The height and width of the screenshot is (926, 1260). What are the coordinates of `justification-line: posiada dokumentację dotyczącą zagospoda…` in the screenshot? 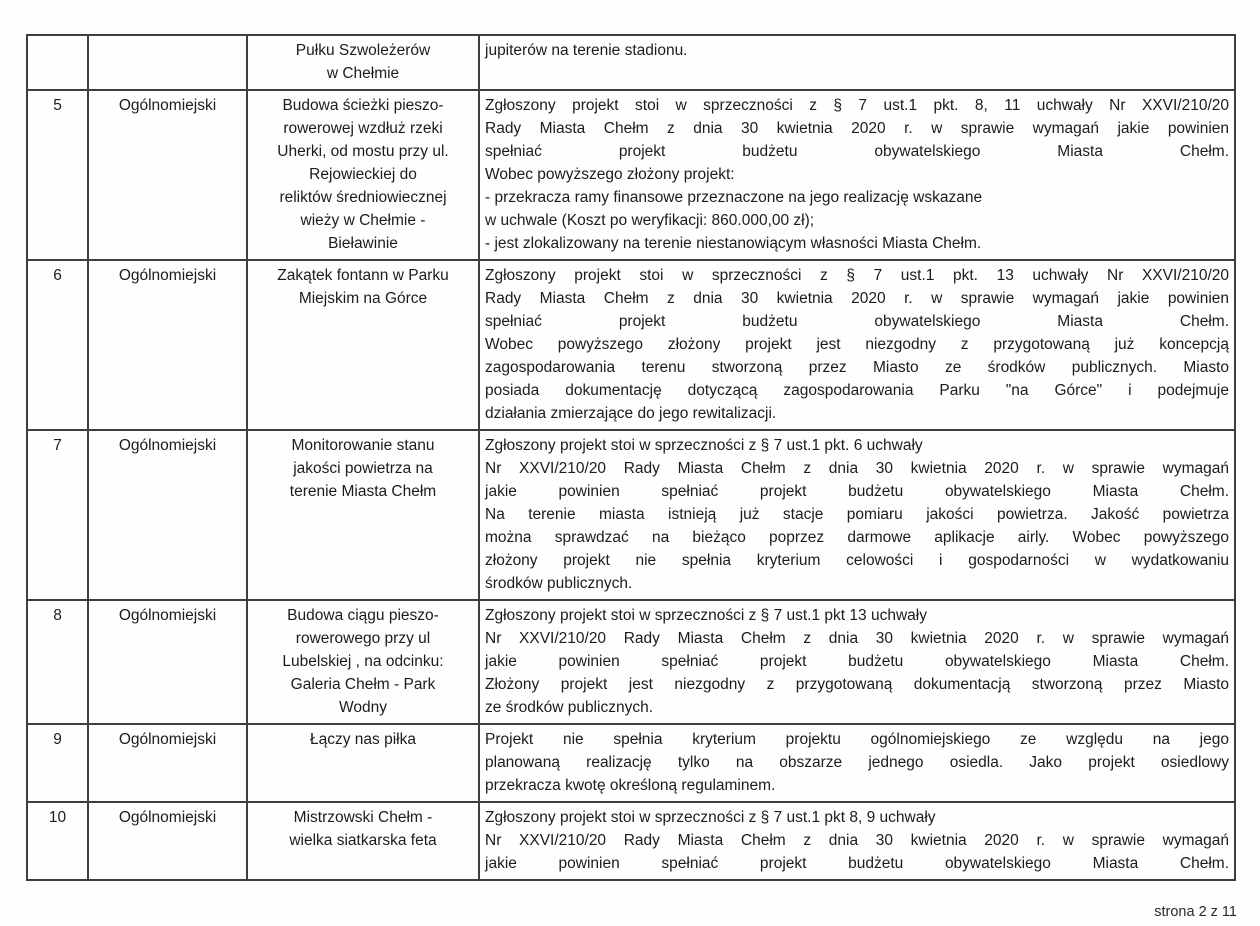 It's located at (857, 390).